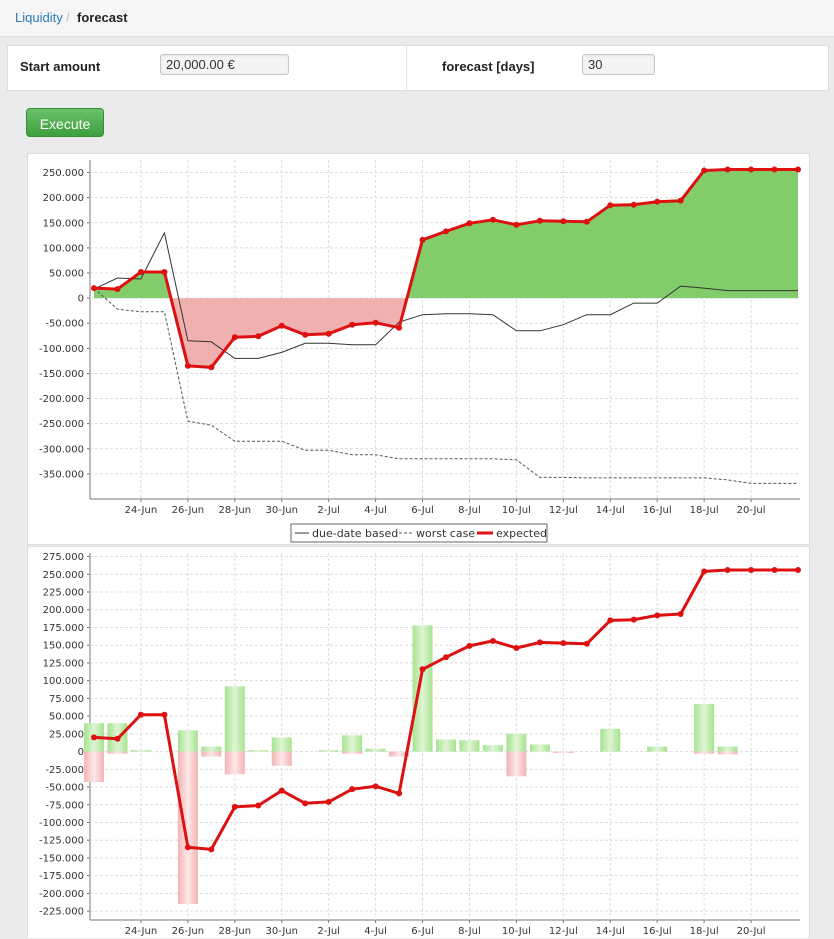 This screenshot has height=939, width=834. What do you see at coordinates (563, 510) in the screenshot?
I see `x-tick-label: 12-Jul` at bounding box center [563, 510].